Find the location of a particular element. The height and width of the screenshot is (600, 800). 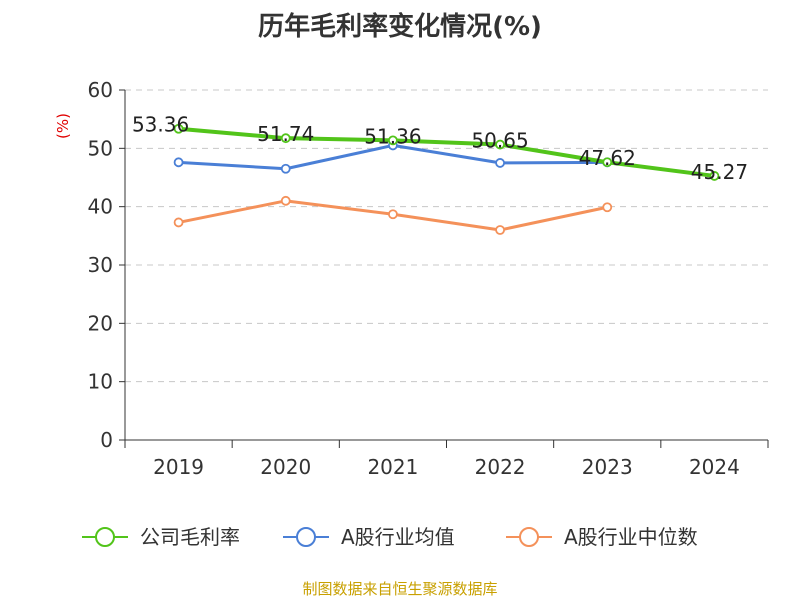

y-tick-label: 20 is located at coordinates (100, 323).